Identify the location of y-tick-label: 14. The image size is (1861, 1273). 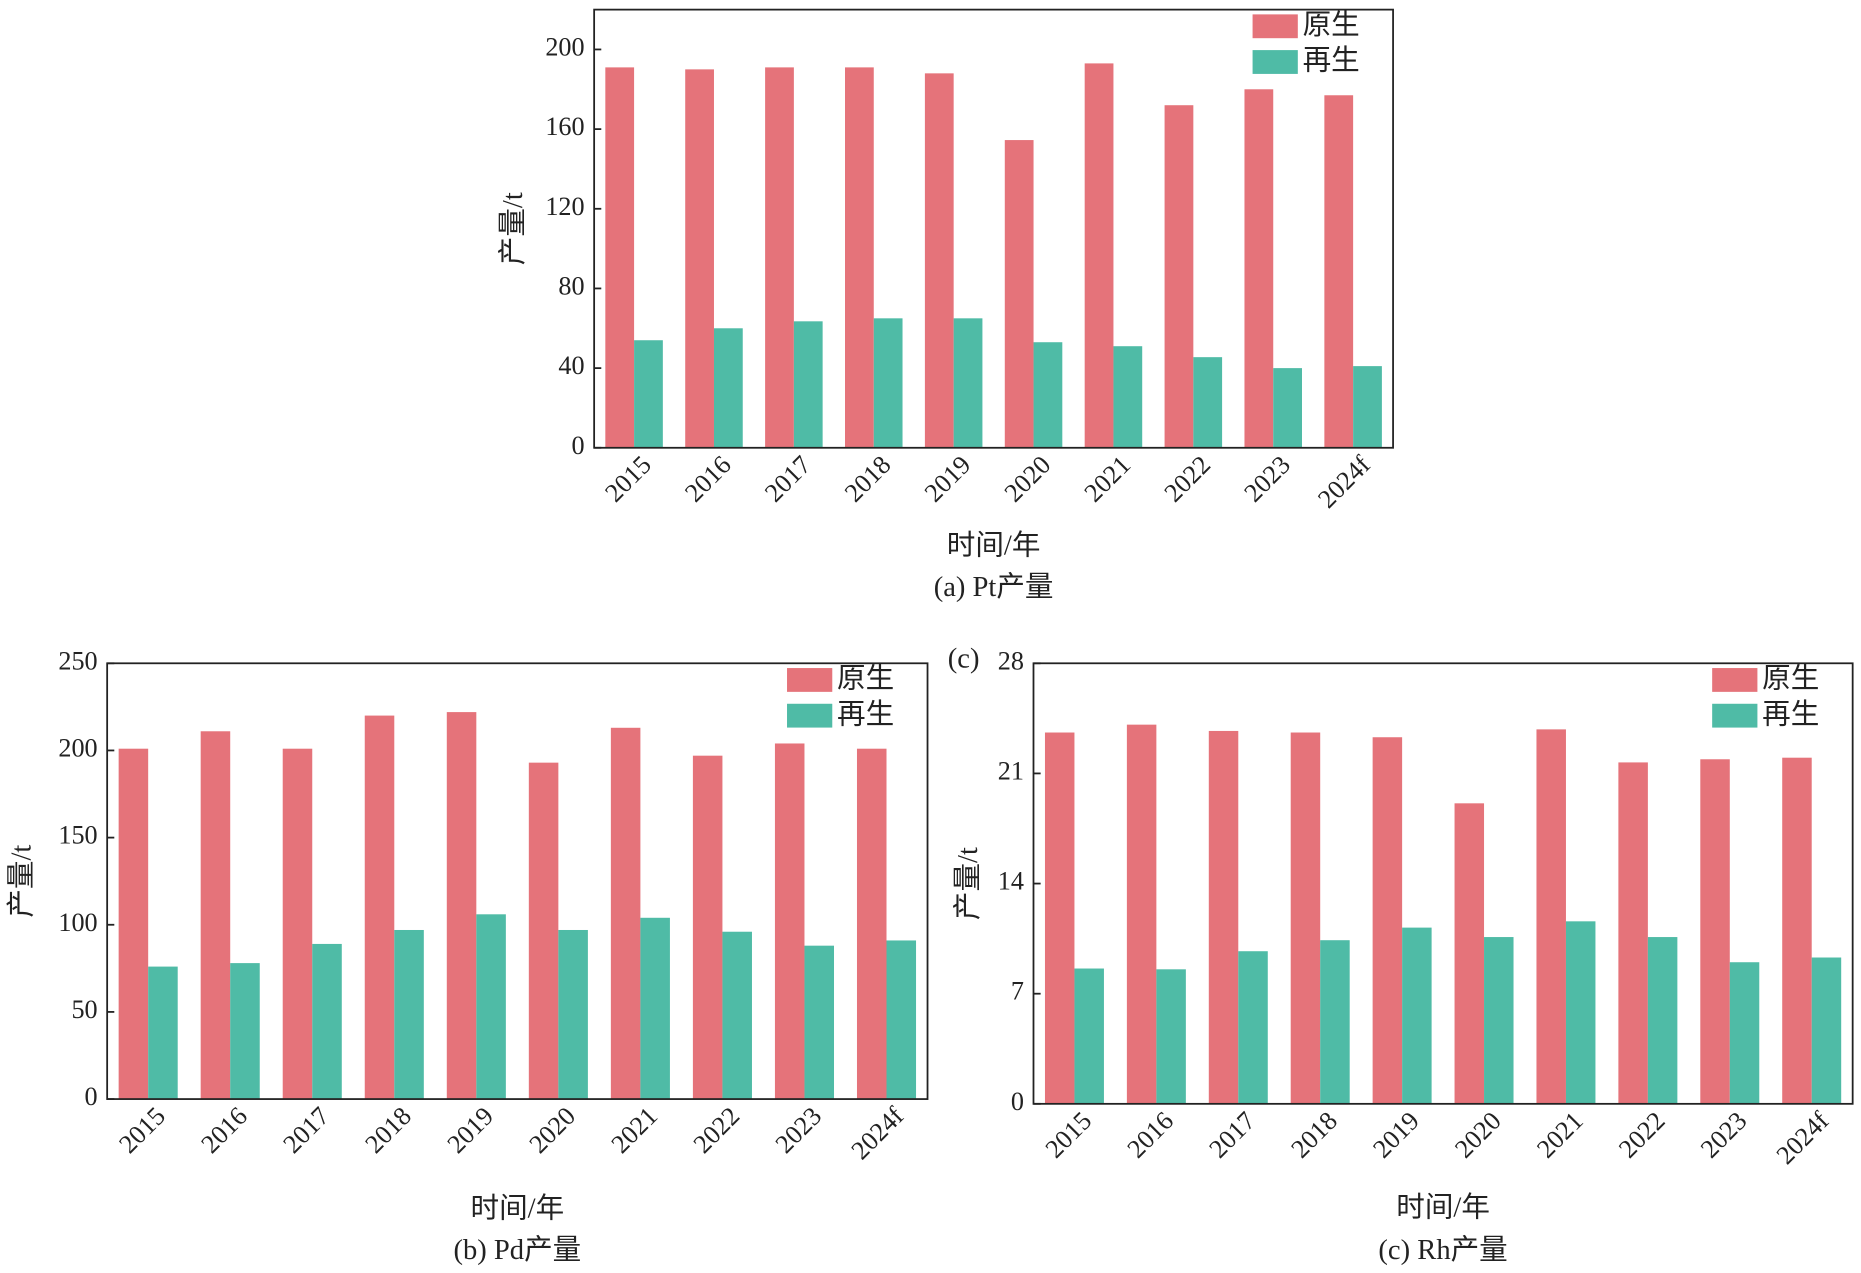
(1011, 881).